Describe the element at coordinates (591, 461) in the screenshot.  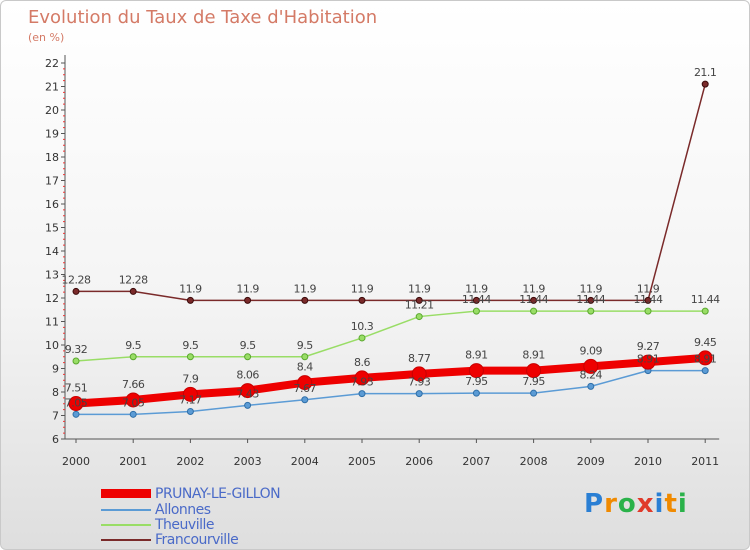
I see `x-tick-label: 2009` at that location.